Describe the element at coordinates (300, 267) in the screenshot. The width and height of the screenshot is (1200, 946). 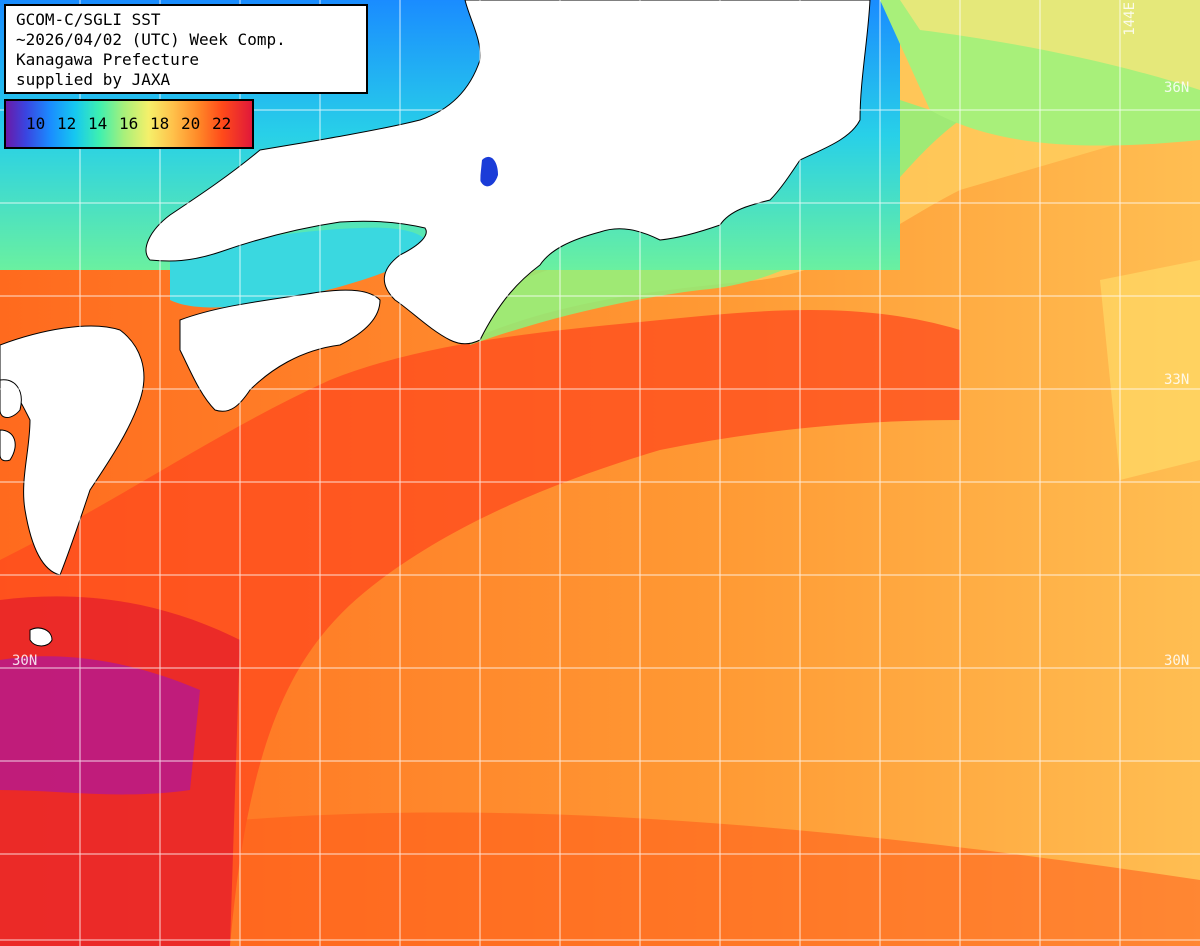
I see `inland-sea` at that location.